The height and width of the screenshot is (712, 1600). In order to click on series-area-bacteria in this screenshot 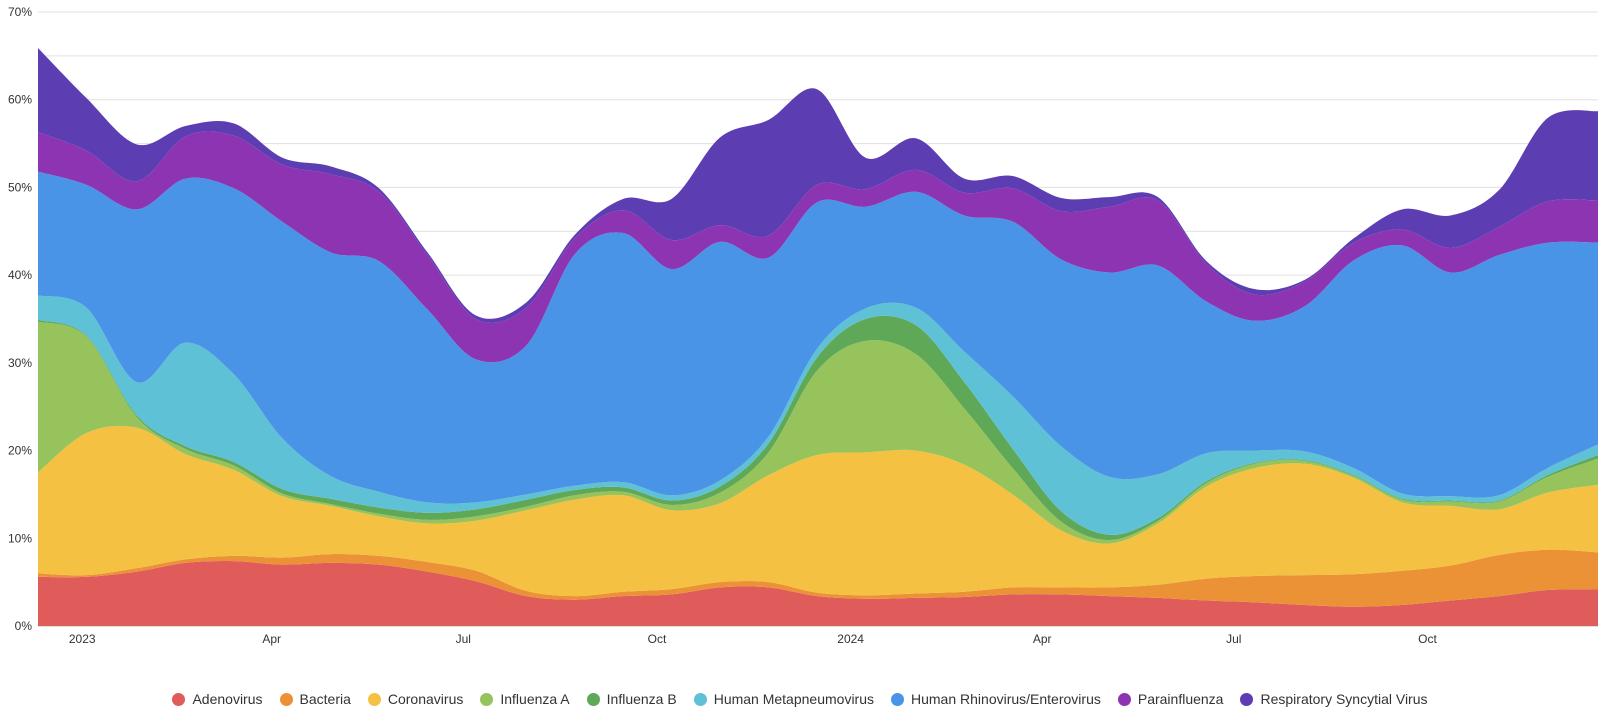, I will do `click(818, 578)`.